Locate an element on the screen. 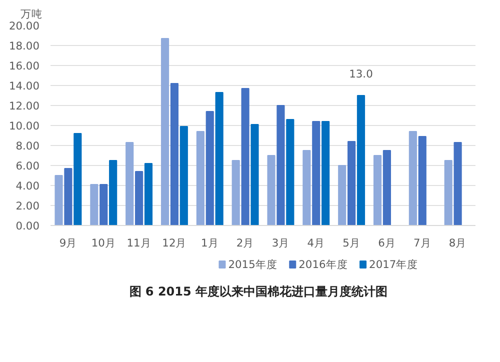 The image size is (500, 362). y-tick-label: 0.00 is located at coordinates (28, 226).